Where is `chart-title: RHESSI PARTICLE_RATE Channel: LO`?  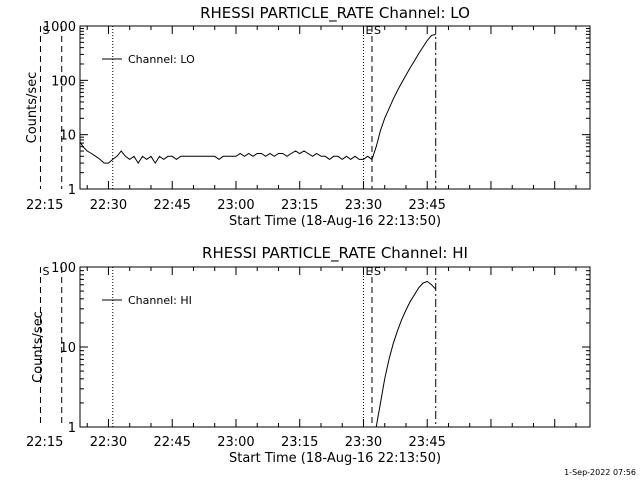 chart-title: RHESSI PARTICLE_RATE Channel: LO is located at coordinates (335, 13).